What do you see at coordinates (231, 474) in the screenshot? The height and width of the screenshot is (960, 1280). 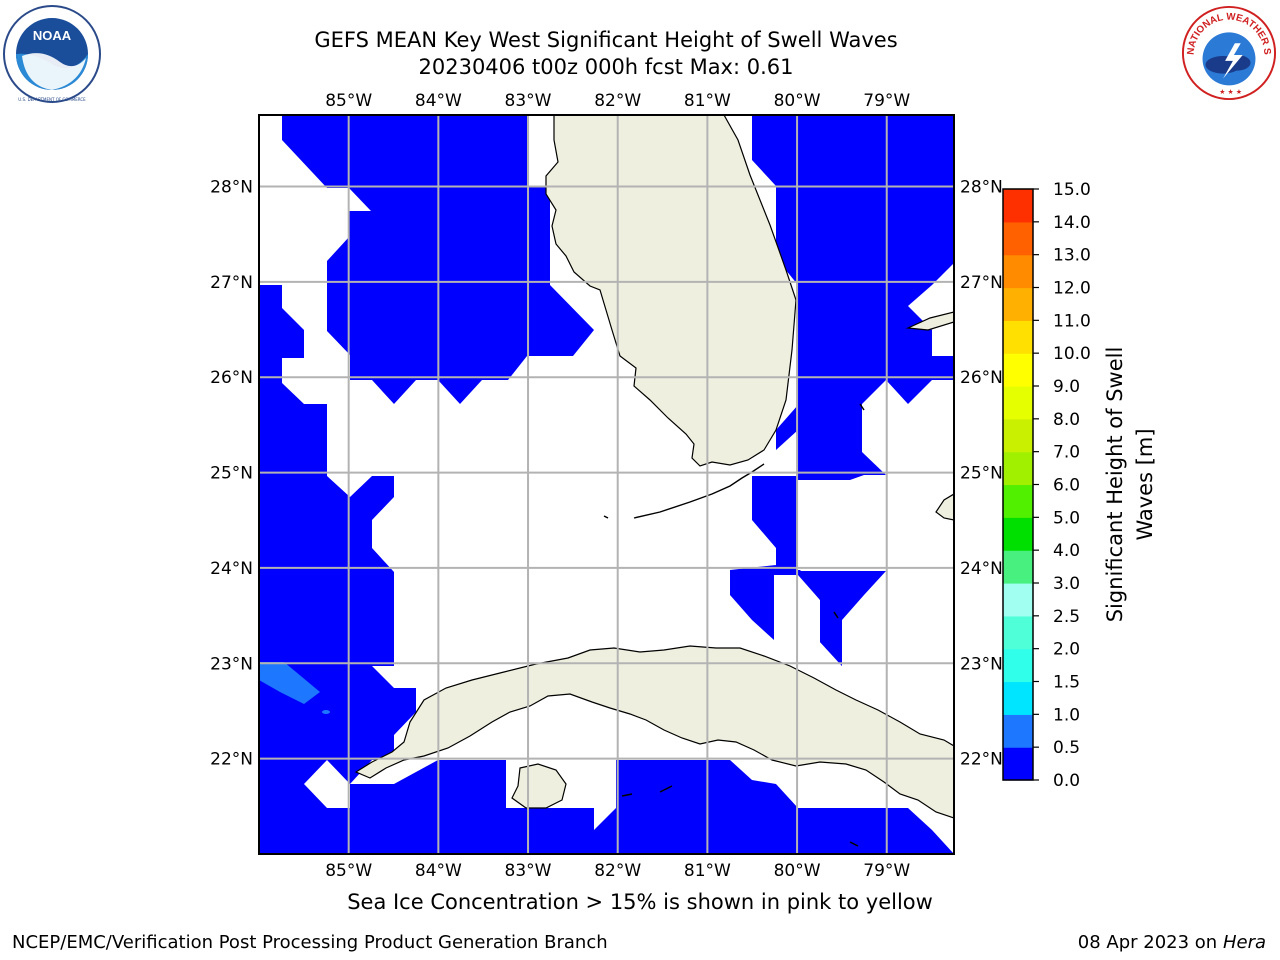 I see `lat-label-left: 25°N` at bounding box center [231, 474].